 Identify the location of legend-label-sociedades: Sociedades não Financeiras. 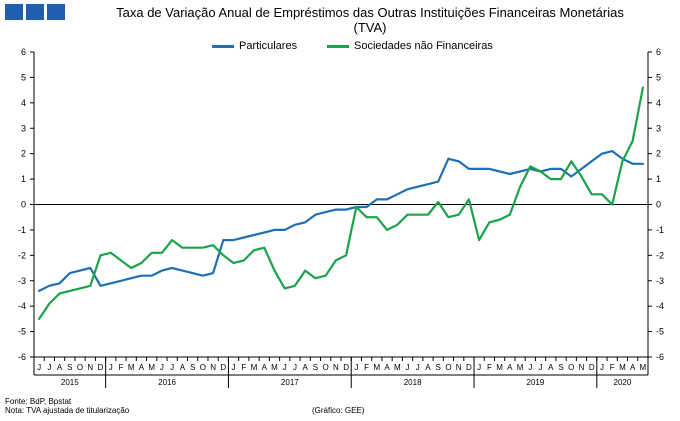
(423, 46).